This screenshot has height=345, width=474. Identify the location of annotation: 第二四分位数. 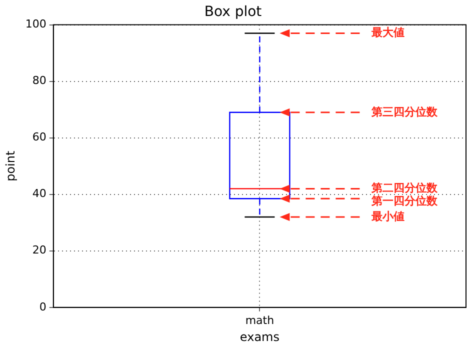
(404, 188).